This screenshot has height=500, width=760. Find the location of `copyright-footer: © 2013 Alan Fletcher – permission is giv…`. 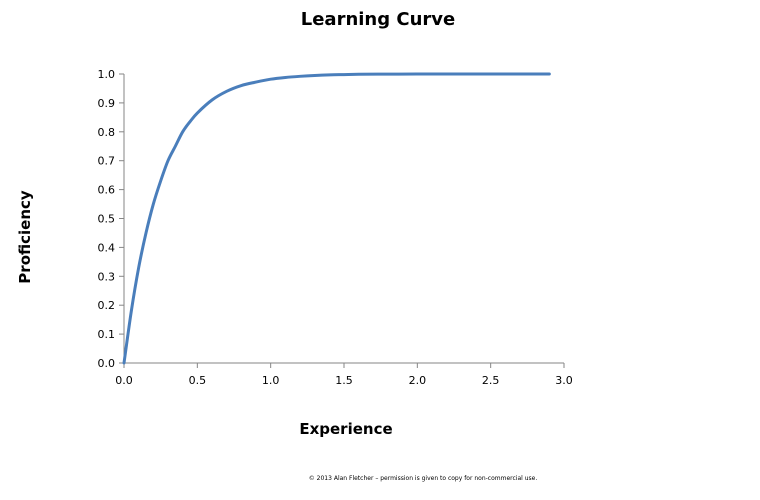

copyright-footer: © 2013 Alan Fletcher – permission is giv… is located at coordinates (423, 478).